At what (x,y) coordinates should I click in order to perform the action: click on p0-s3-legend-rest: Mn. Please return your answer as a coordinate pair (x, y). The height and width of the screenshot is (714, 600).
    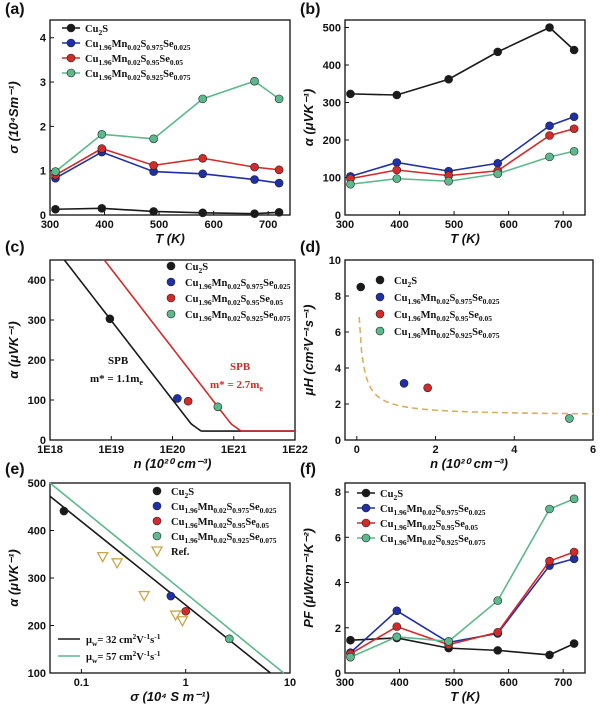
    Looking at the image, I should click on (120, 74).